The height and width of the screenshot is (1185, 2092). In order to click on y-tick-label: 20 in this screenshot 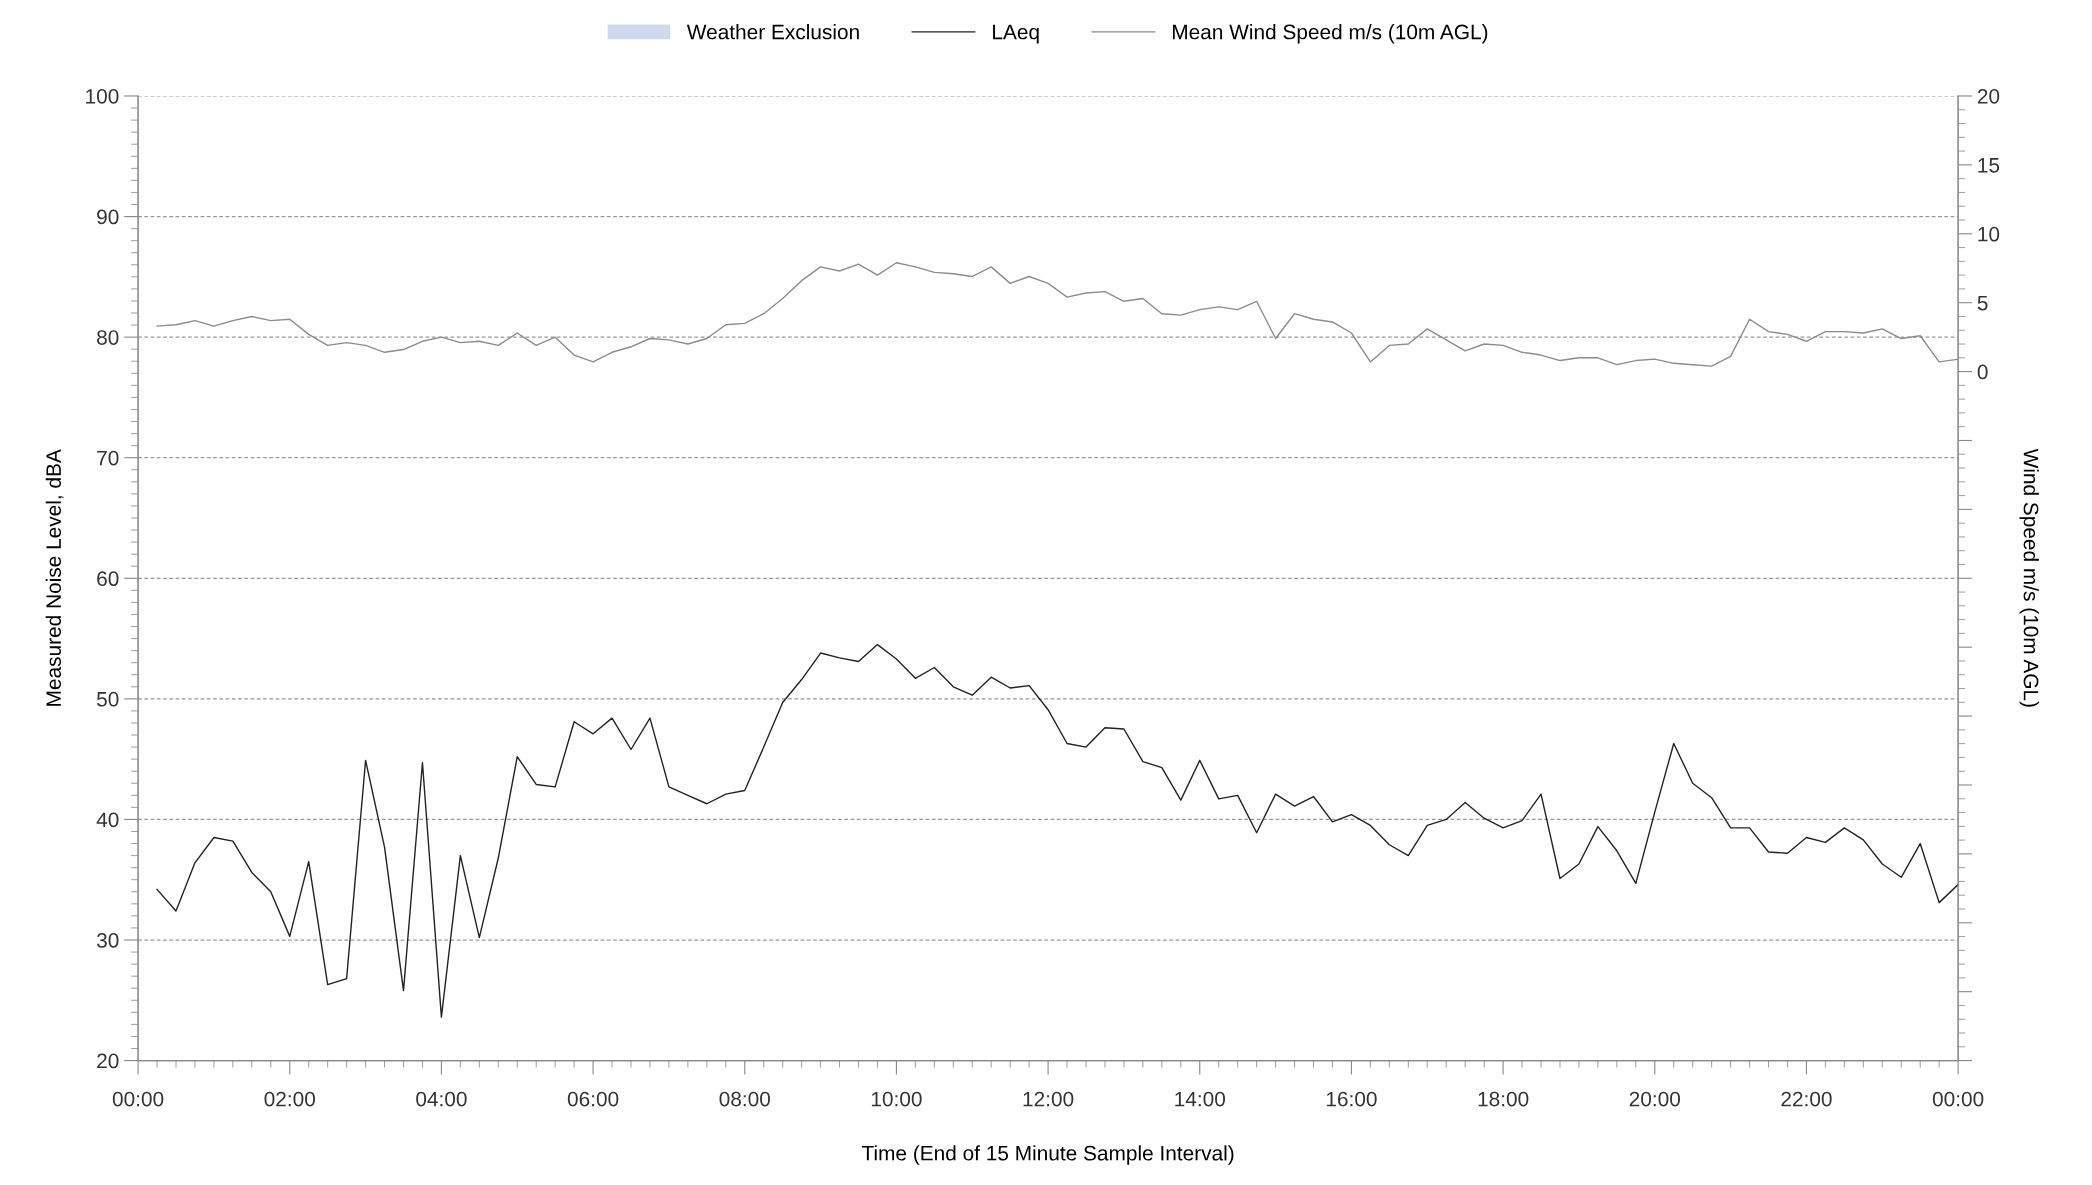, I will do `click(108, 1061)`.